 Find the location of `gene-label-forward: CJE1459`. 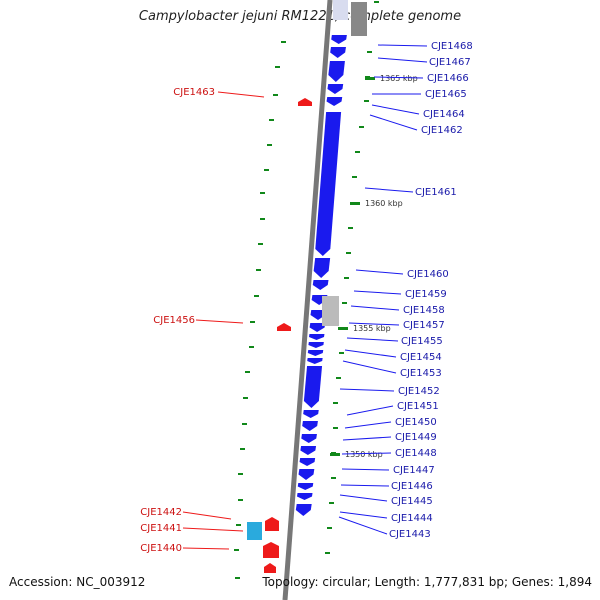

gene-label-forward: CJE1459 is located at coordinates (426, 294).